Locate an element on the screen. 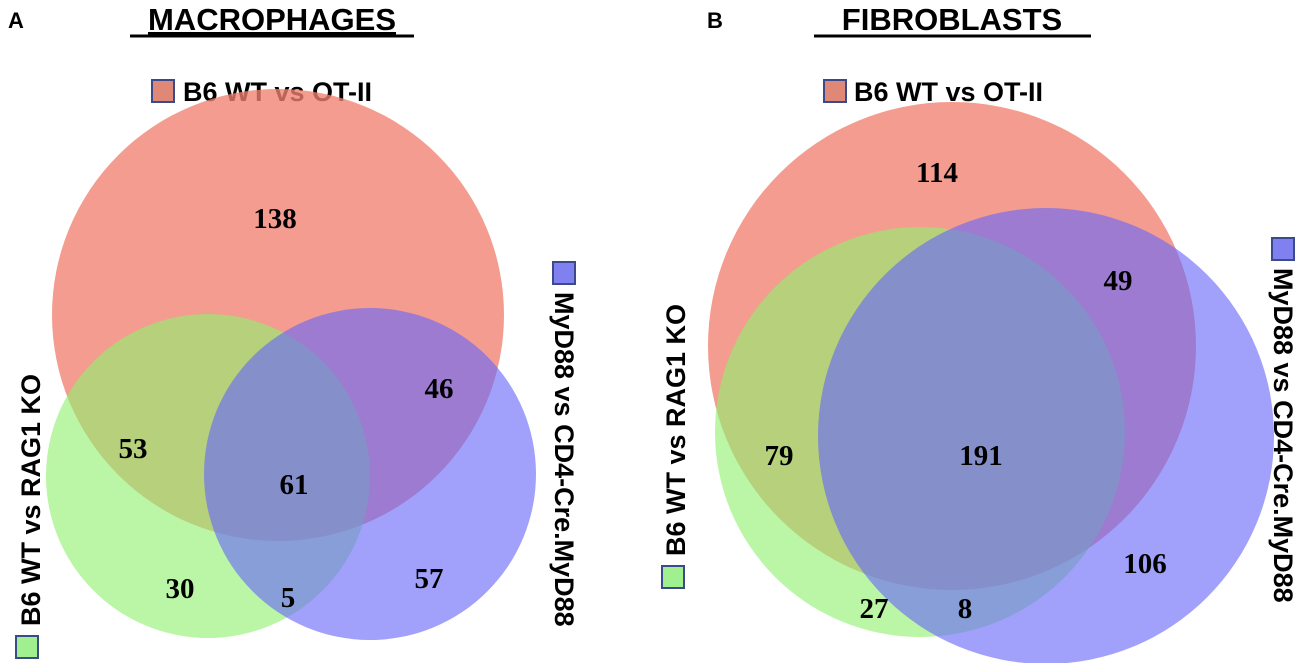 The image size is (1299, 663). panel-a-count-c-only: 57 is located at coordinates (429, 579).